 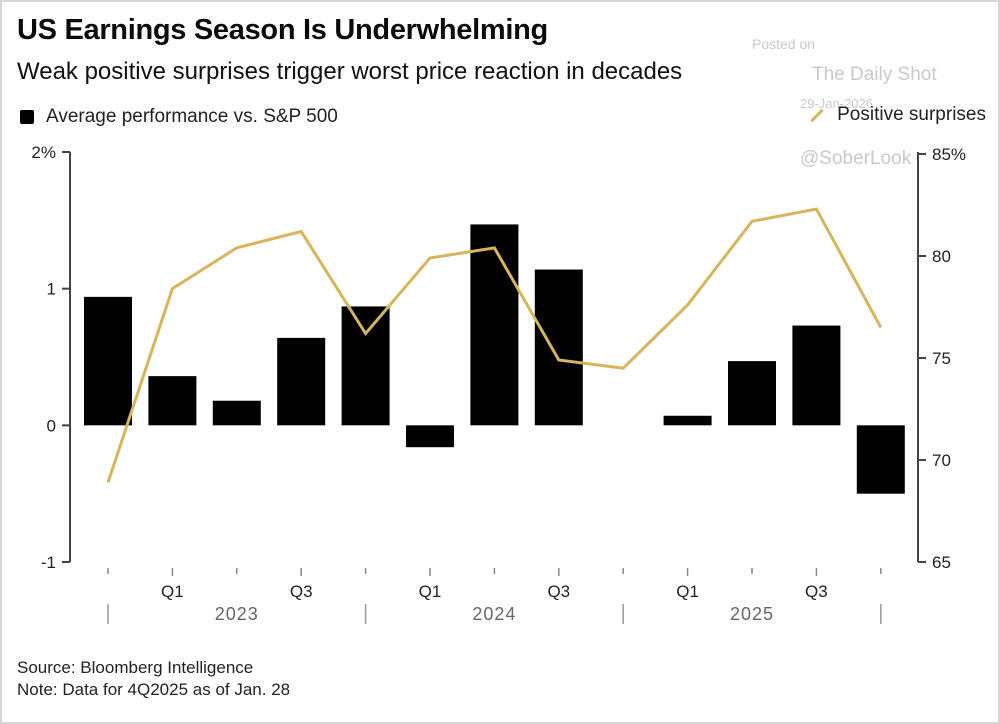 What do you see at coordinates (192, 116) in the screenshot?
I see `legend-label-bars: Average performance vs. S&P 500` at bounding box center [192, 116].